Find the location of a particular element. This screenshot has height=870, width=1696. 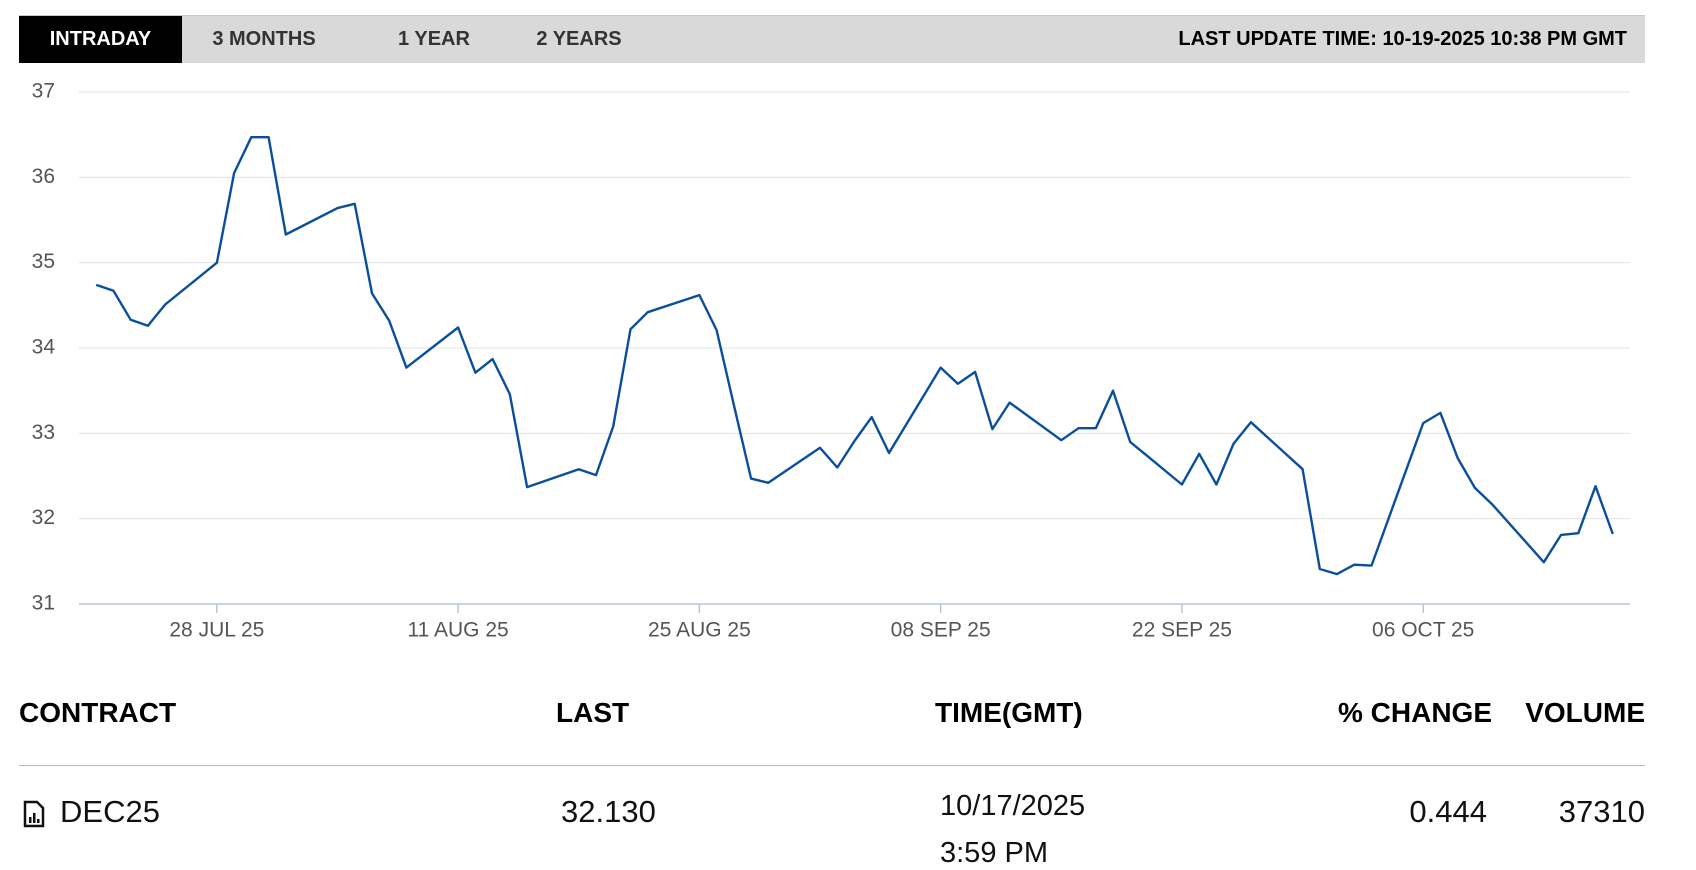

x-tick-label: 08 SEP 25 is located at coordinates (941, 630).